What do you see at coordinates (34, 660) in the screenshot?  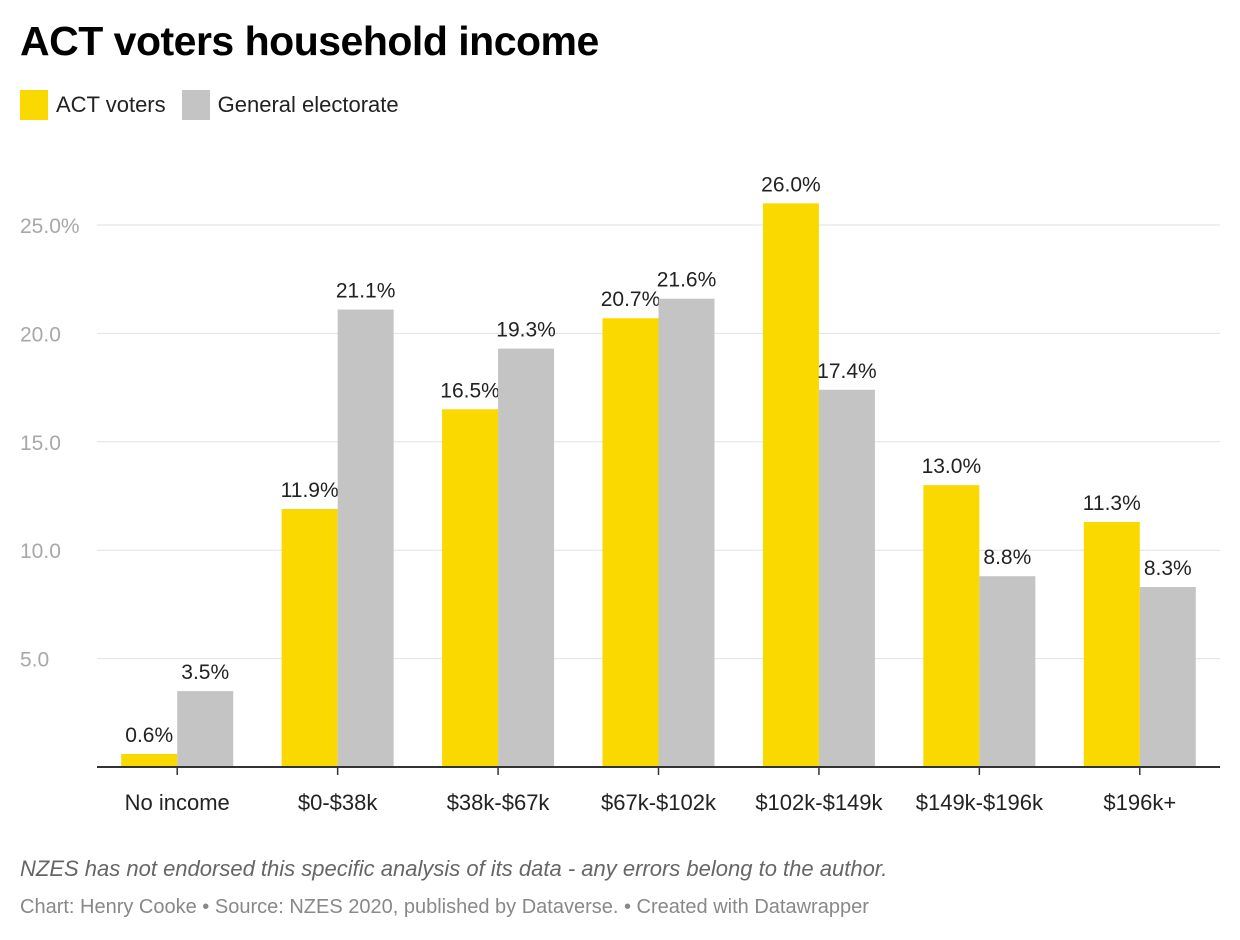 I see `y-tick-label: 5.0` at bounding box center [34, 660].